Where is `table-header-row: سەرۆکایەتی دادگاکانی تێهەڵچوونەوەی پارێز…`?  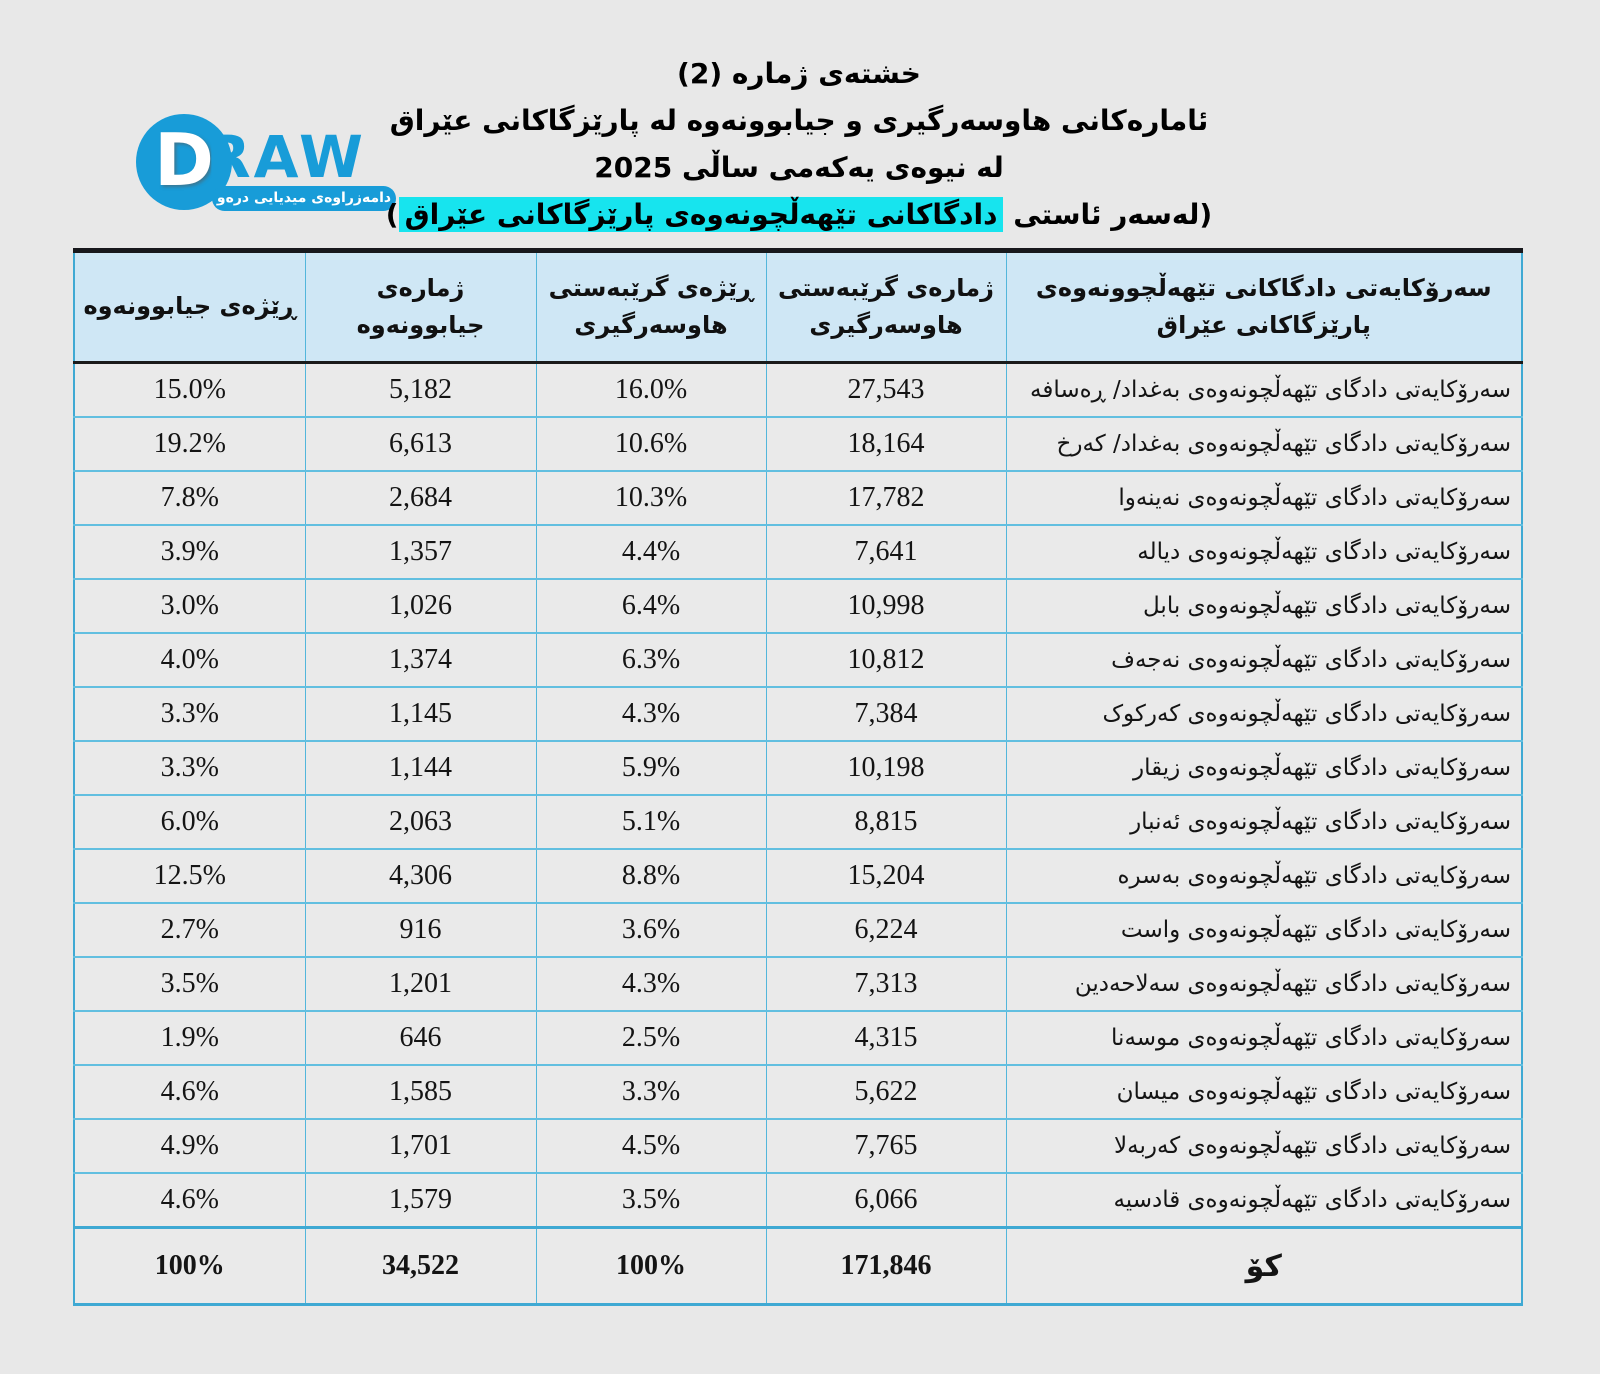 table-header-row: سەرۆکایەتی دادگاکانی تێهەڵچوونەوەی پارێز… is located at coordinates (798, 307).